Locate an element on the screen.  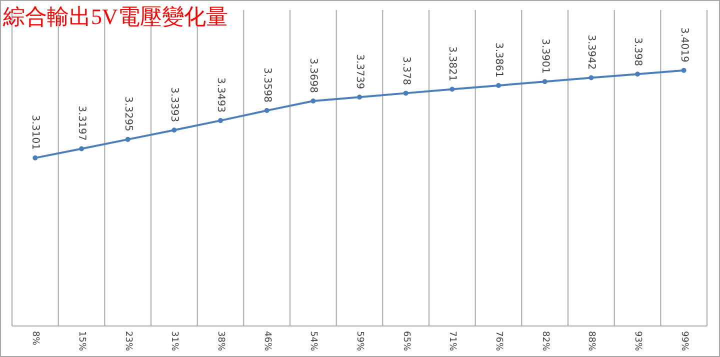
data-label: 3.3493 is located at coordinates (220, 95).